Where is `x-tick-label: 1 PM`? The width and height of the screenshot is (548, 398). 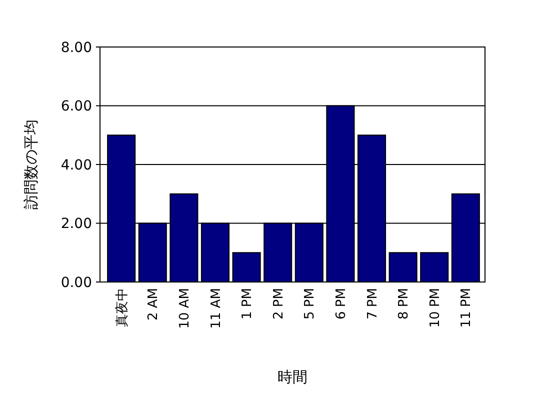 x-tick-label: 1 PM is located at coordinates (248, 304).